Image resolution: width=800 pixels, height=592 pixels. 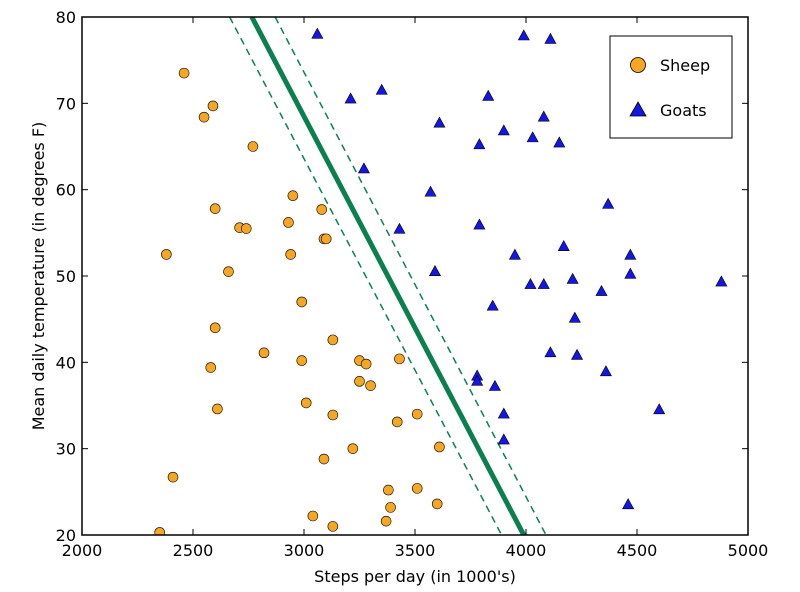 What do you see at coordinates (66, 103) in the screenshot?
I see `y-tick-label: 70` at bounding box center [66, 103].